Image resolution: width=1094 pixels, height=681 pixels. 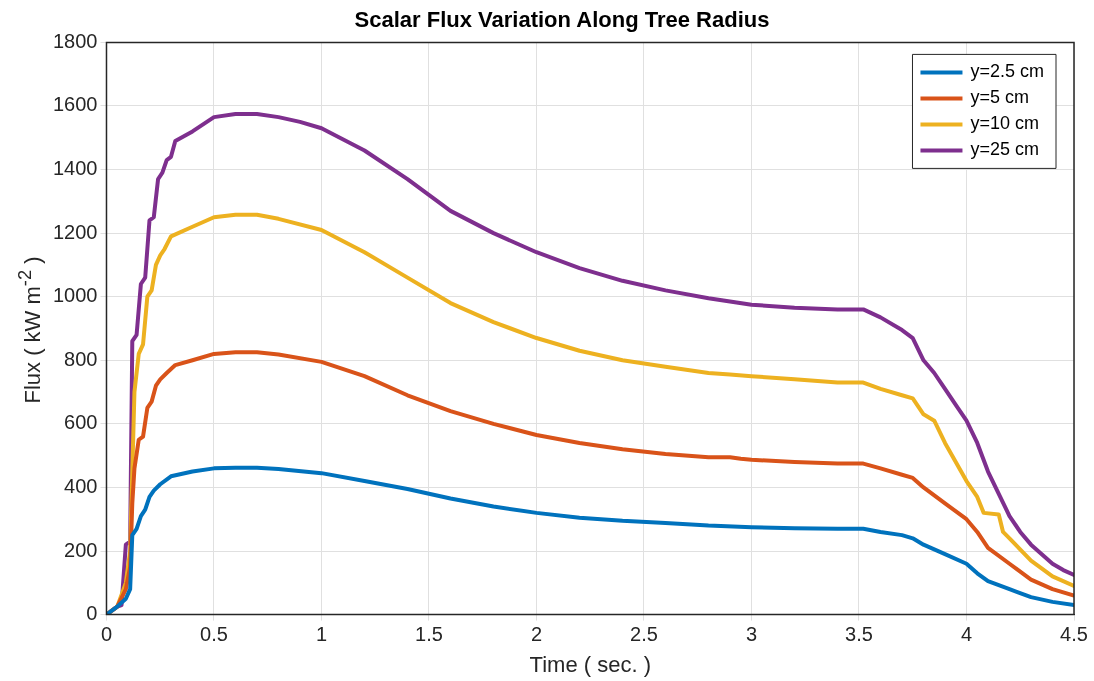 I want to click on x-tick-label: 4.5, so click(x=1074, y=634).